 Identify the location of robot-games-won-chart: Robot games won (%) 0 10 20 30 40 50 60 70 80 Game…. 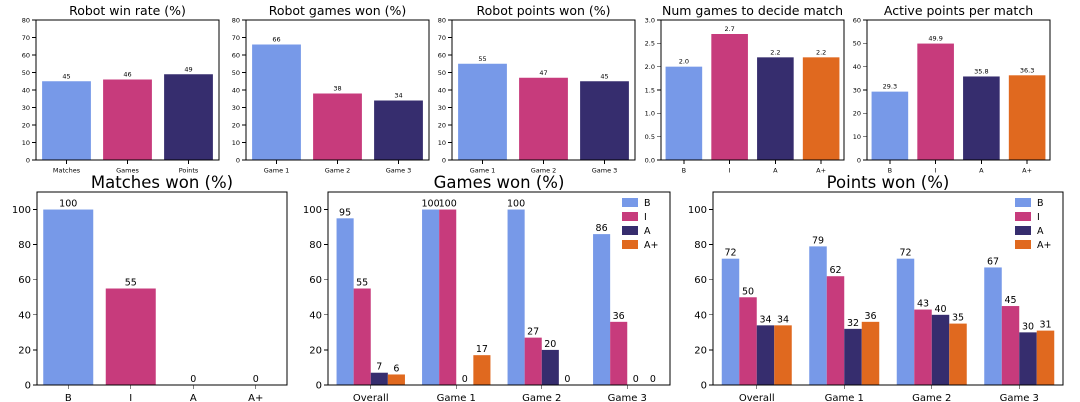
(331, 89).